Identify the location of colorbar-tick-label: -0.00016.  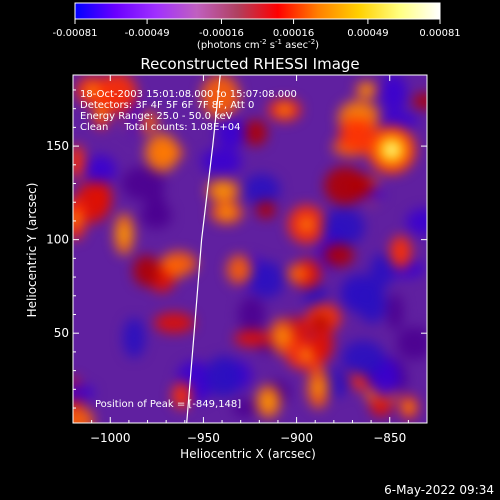
(221, 33).